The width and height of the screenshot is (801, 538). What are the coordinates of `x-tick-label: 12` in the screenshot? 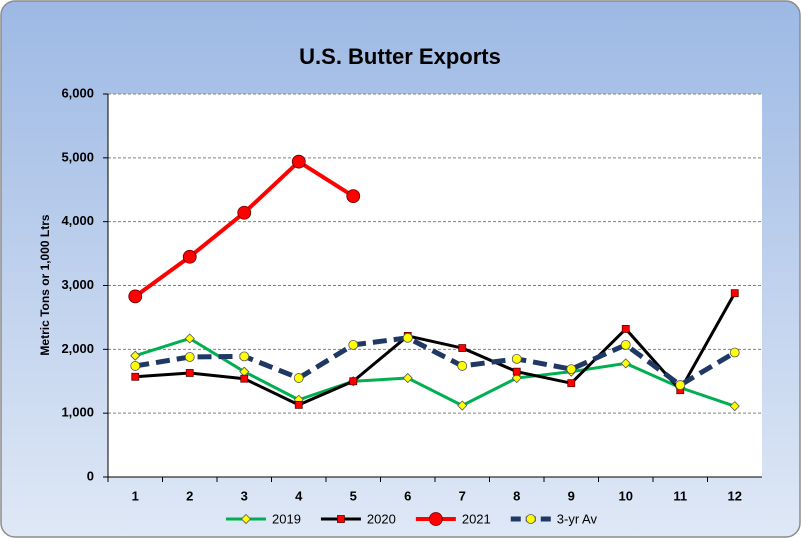 It's located at (735, 495).